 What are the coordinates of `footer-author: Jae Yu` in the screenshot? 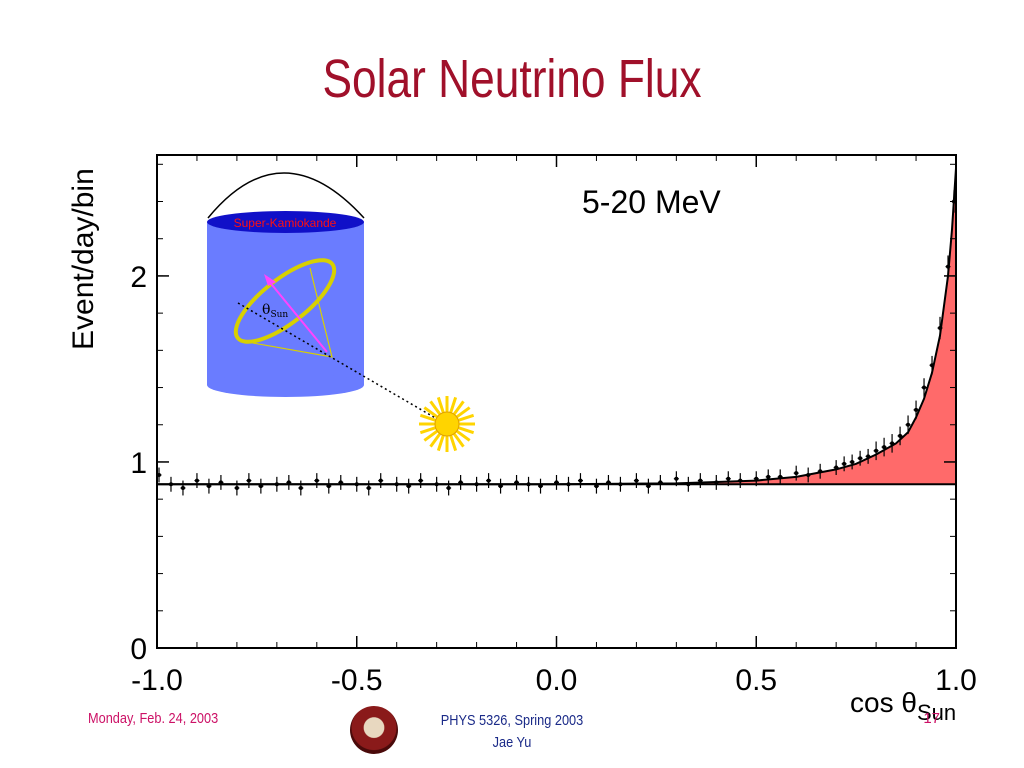 It's located at (512, 742).